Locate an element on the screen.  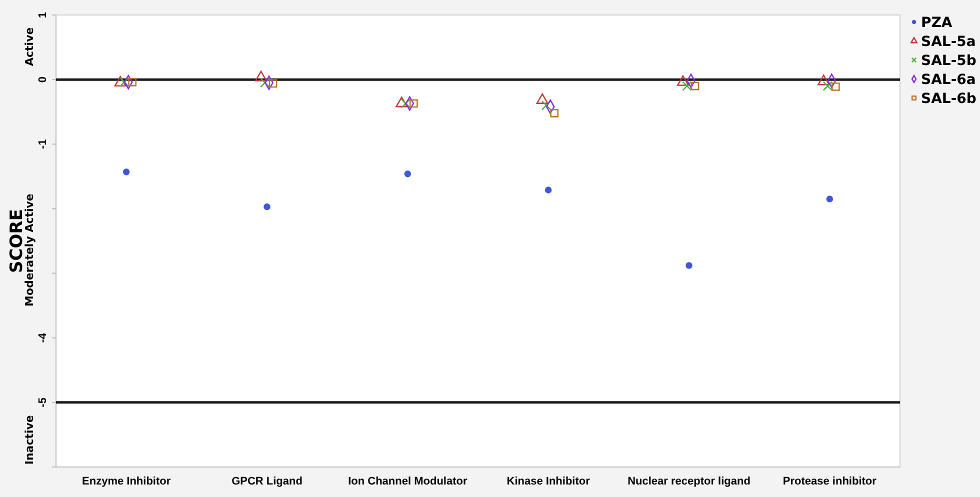
x-tick-label: Kinase Inhibitor is located at coordinates (548, 481).